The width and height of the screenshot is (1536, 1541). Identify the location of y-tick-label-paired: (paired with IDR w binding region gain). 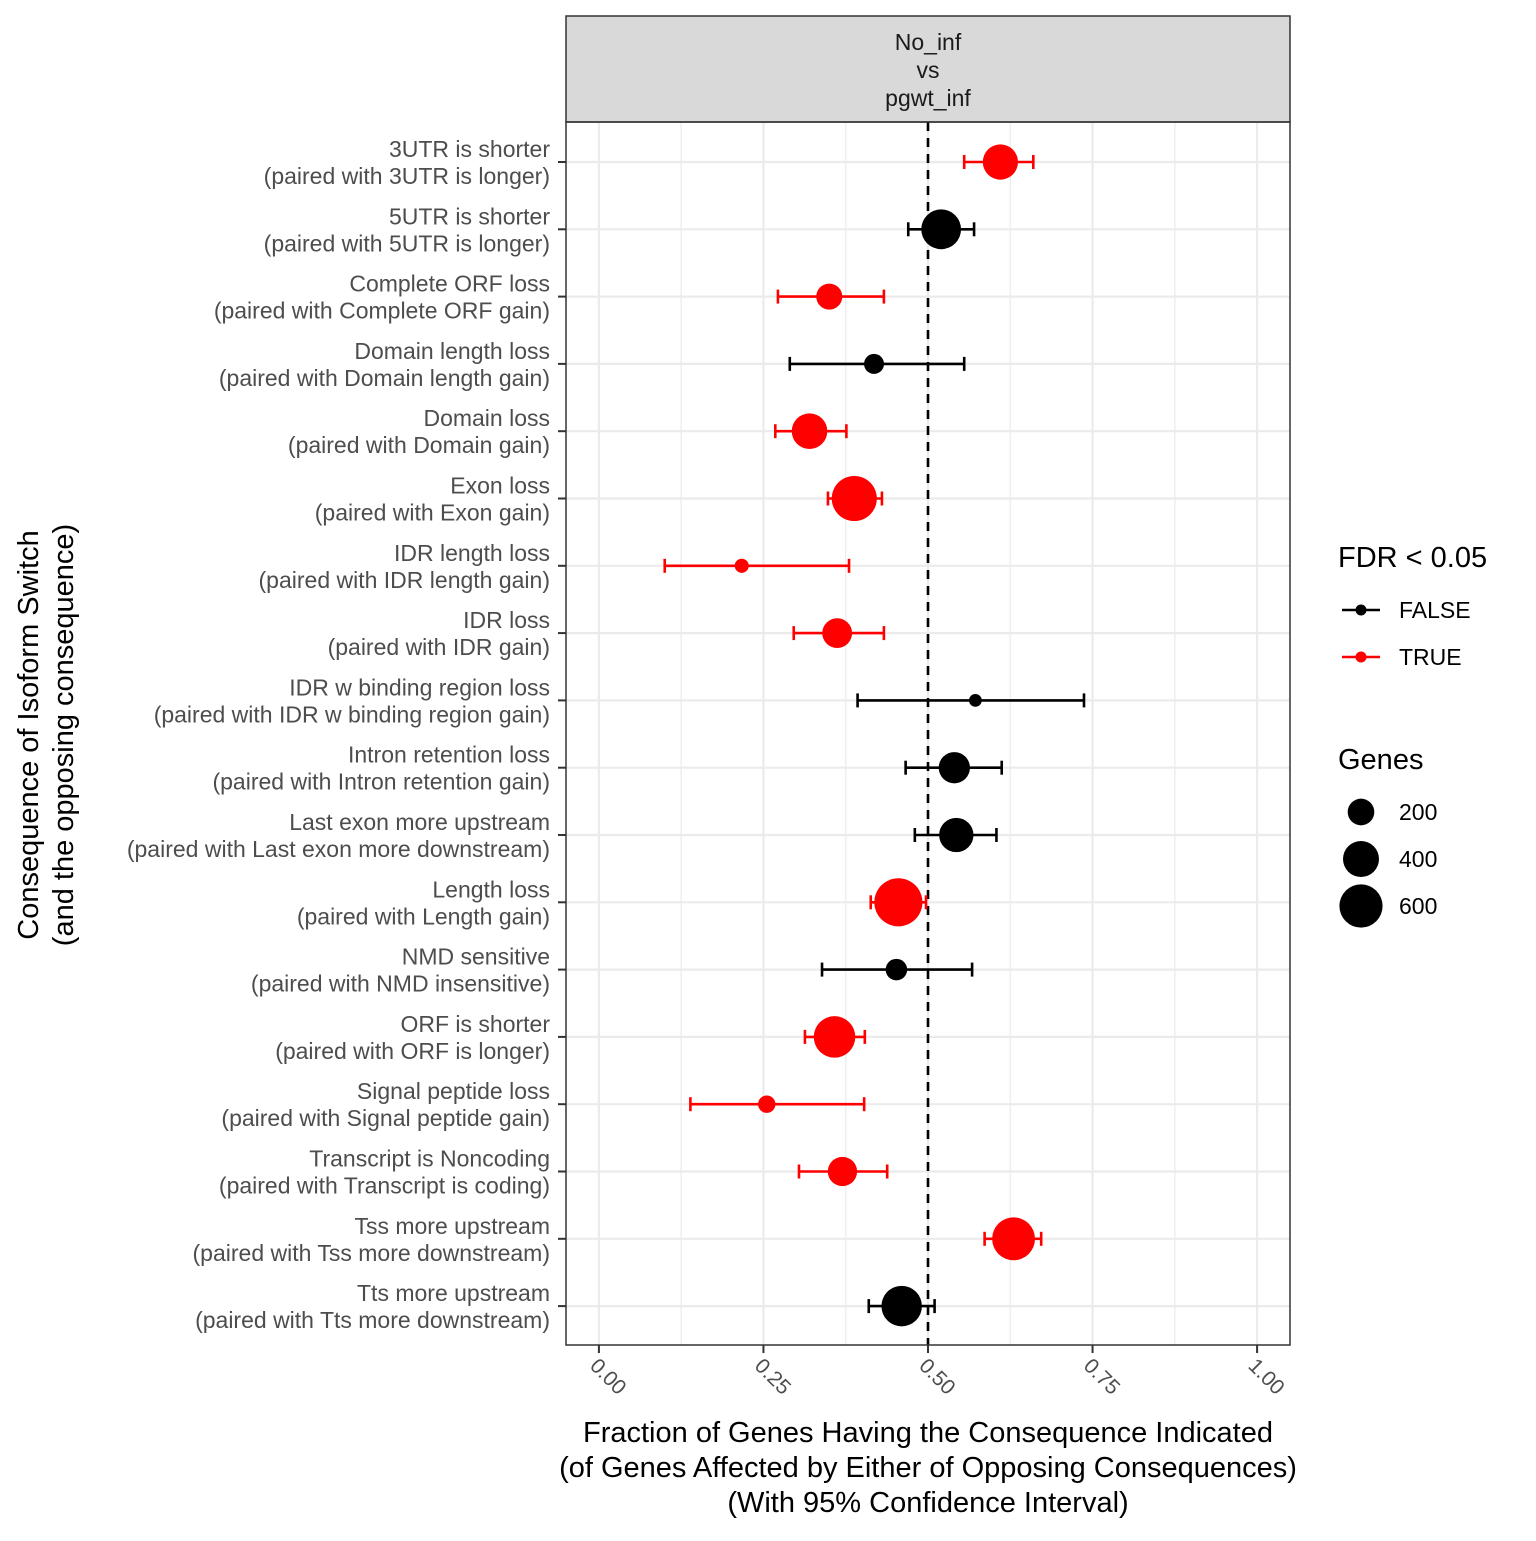
(352, 714).